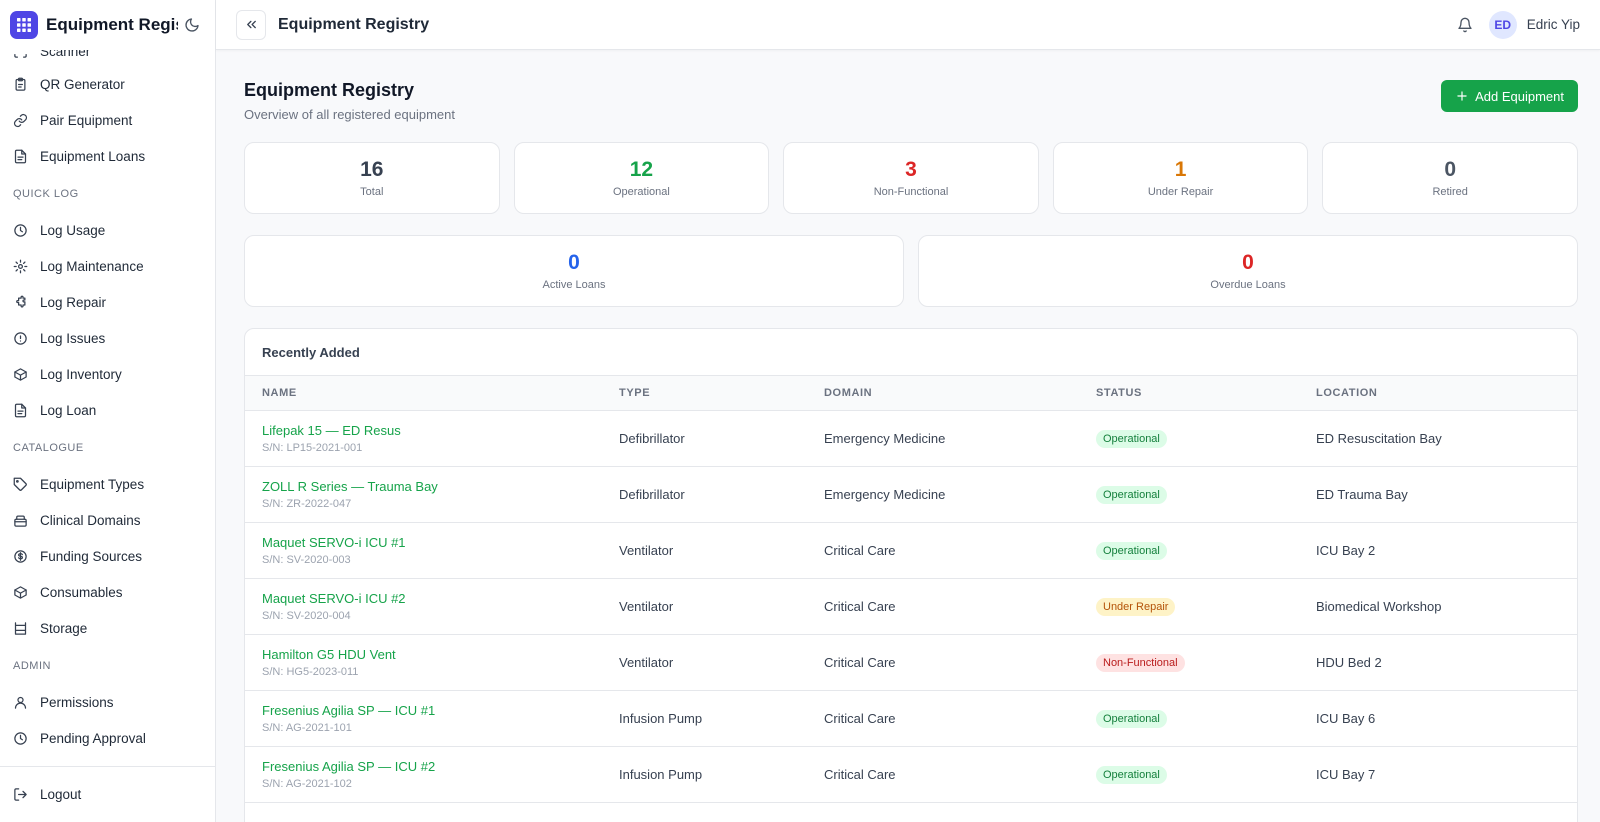 This screenshot has width=1600, height=822. I want to click on sidebar-item-clinical-domains: Clinical Domains, so click(107, 520).